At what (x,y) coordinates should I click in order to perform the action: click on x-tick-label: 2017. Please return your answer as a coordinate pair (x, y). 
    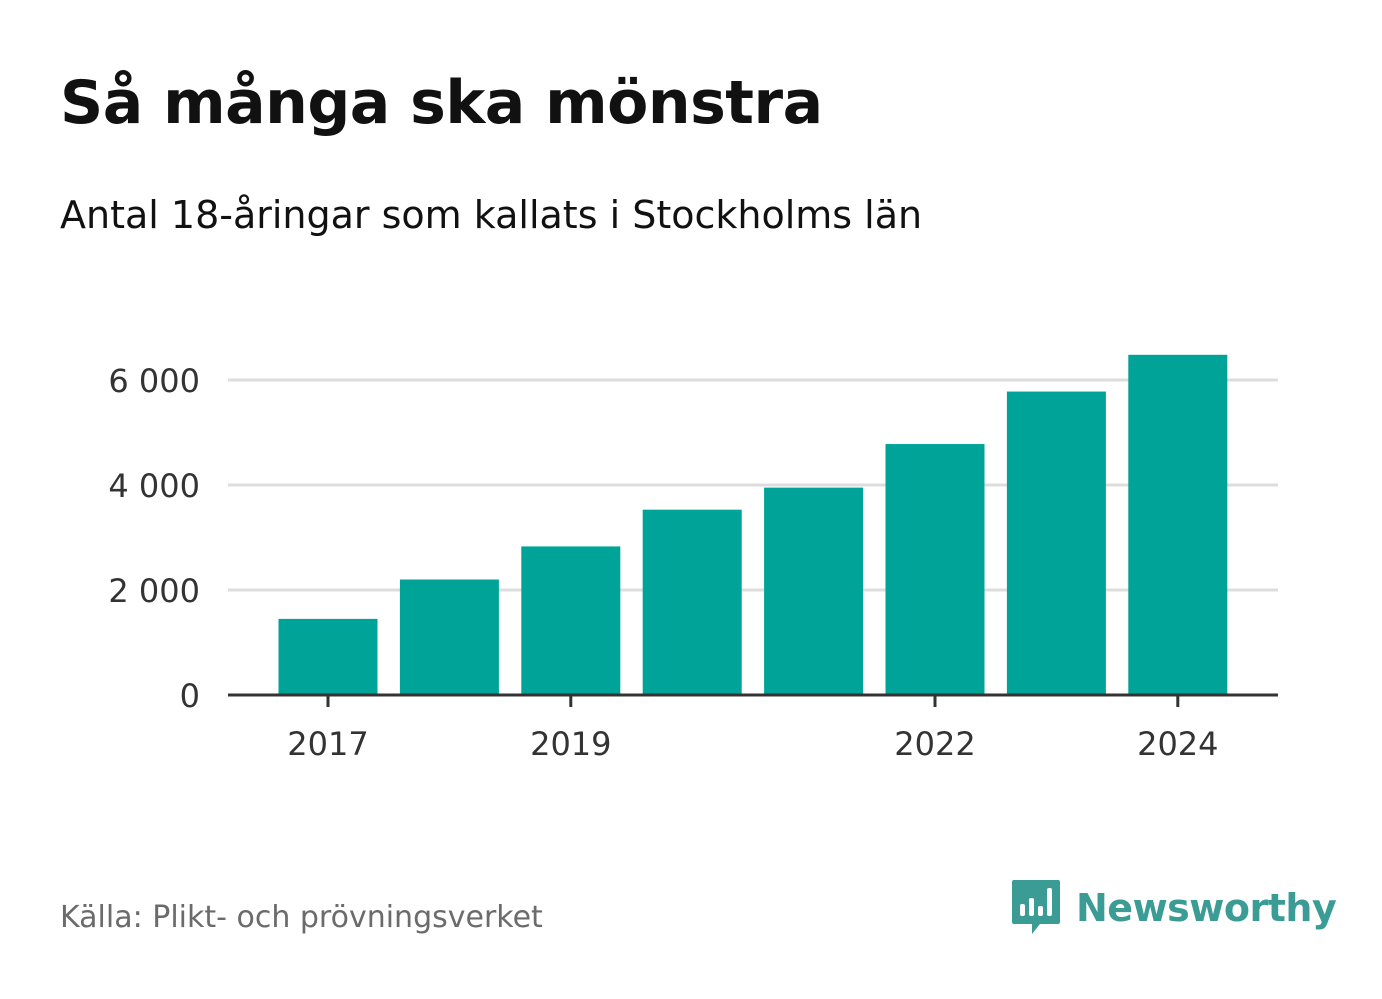
    Looking at the image, I should click on (327, 744).